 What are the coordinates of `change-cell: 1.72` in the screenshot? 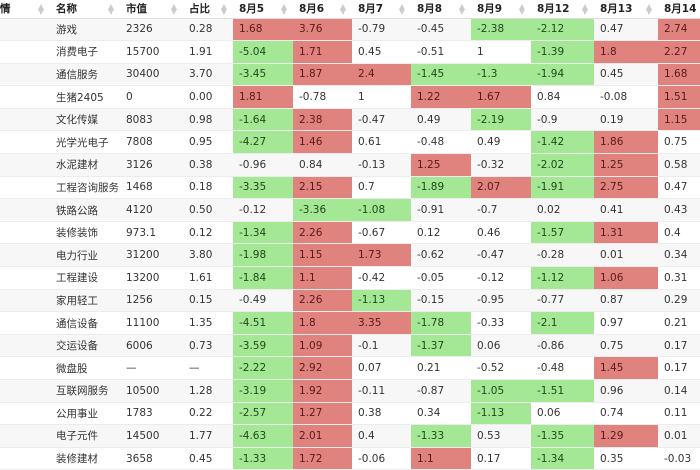 It's located at (322, 458).